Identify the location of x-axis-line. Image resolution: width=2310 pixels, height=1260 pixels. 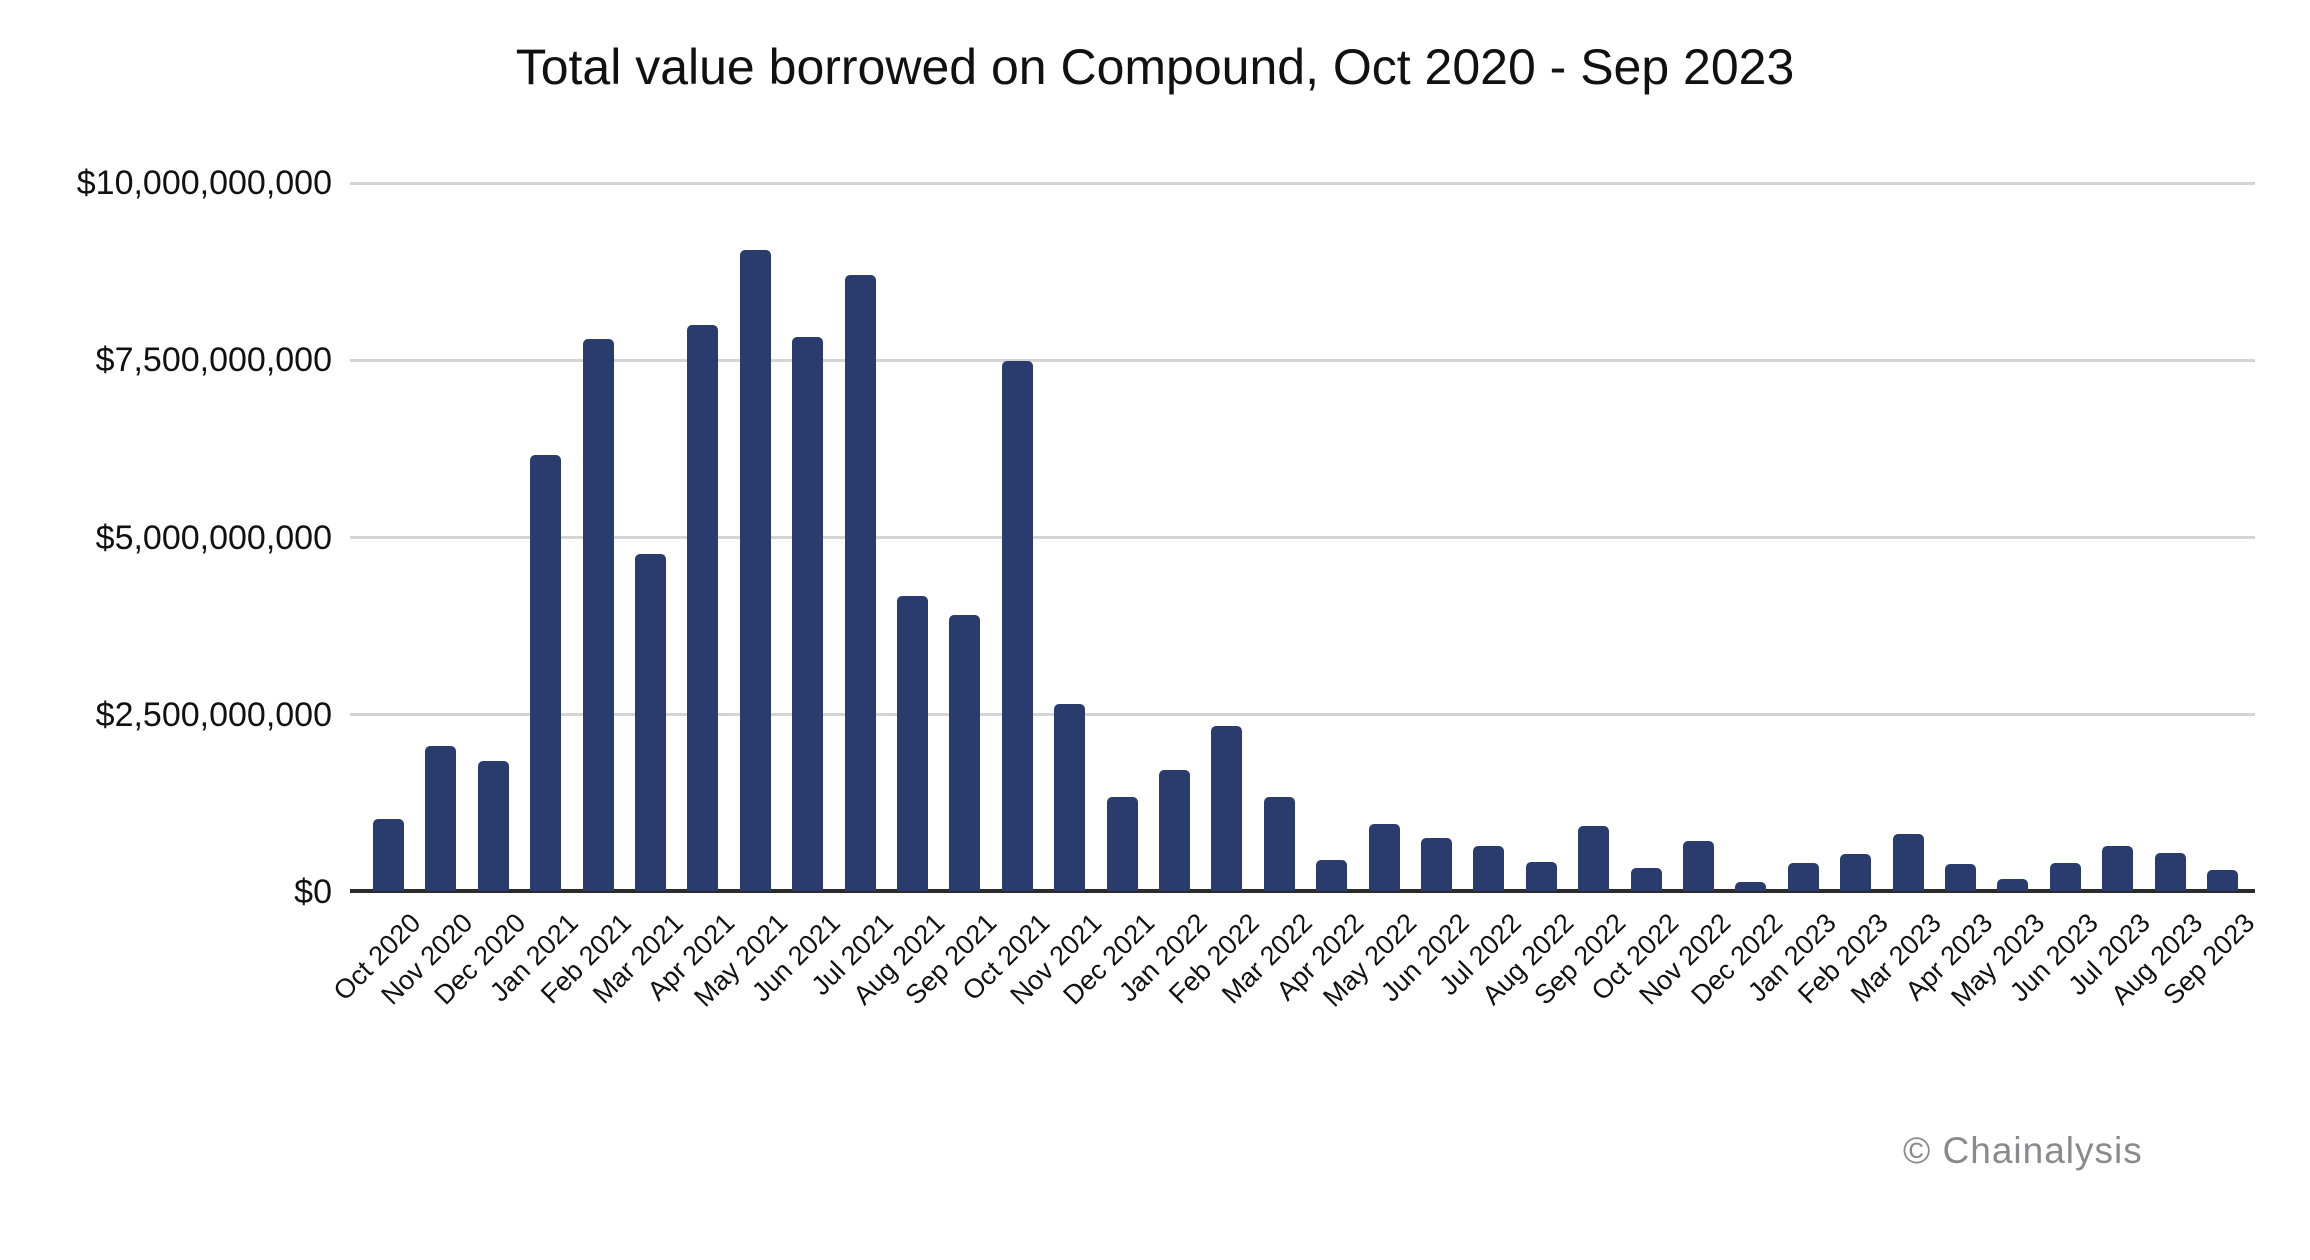
(1302, 891).